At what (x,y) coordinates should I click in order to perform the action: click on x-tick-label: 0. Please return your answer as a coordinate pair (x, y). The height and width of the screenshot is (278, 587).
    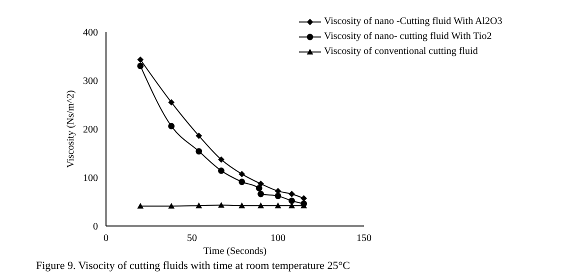
    Looking at the image, I should click on (106, 238).